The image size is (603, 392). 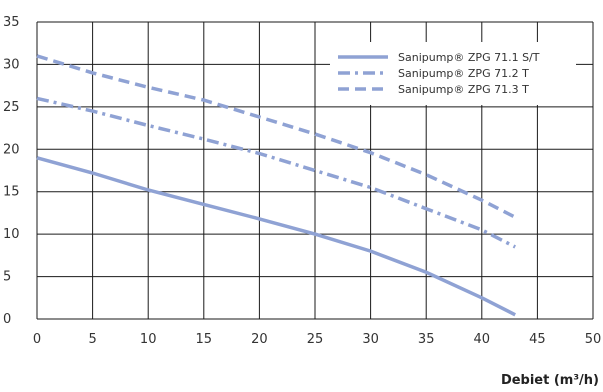 I want to click on x-tick-label-5: 25, so click(x=315, y=339).